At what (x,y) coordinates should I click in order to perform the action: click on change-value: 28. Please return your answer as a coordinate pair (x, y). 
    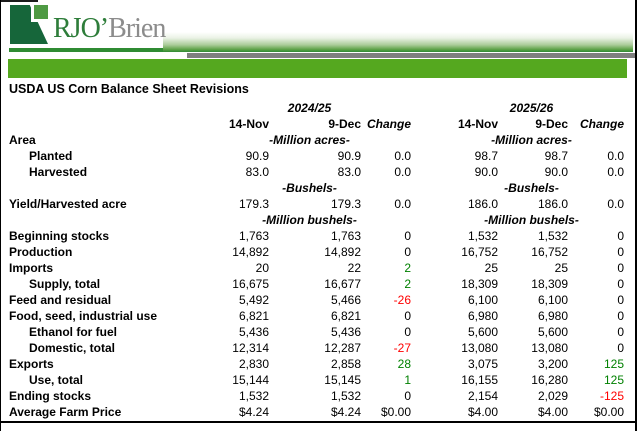
    Looking at the image, I should click on (404, 364).